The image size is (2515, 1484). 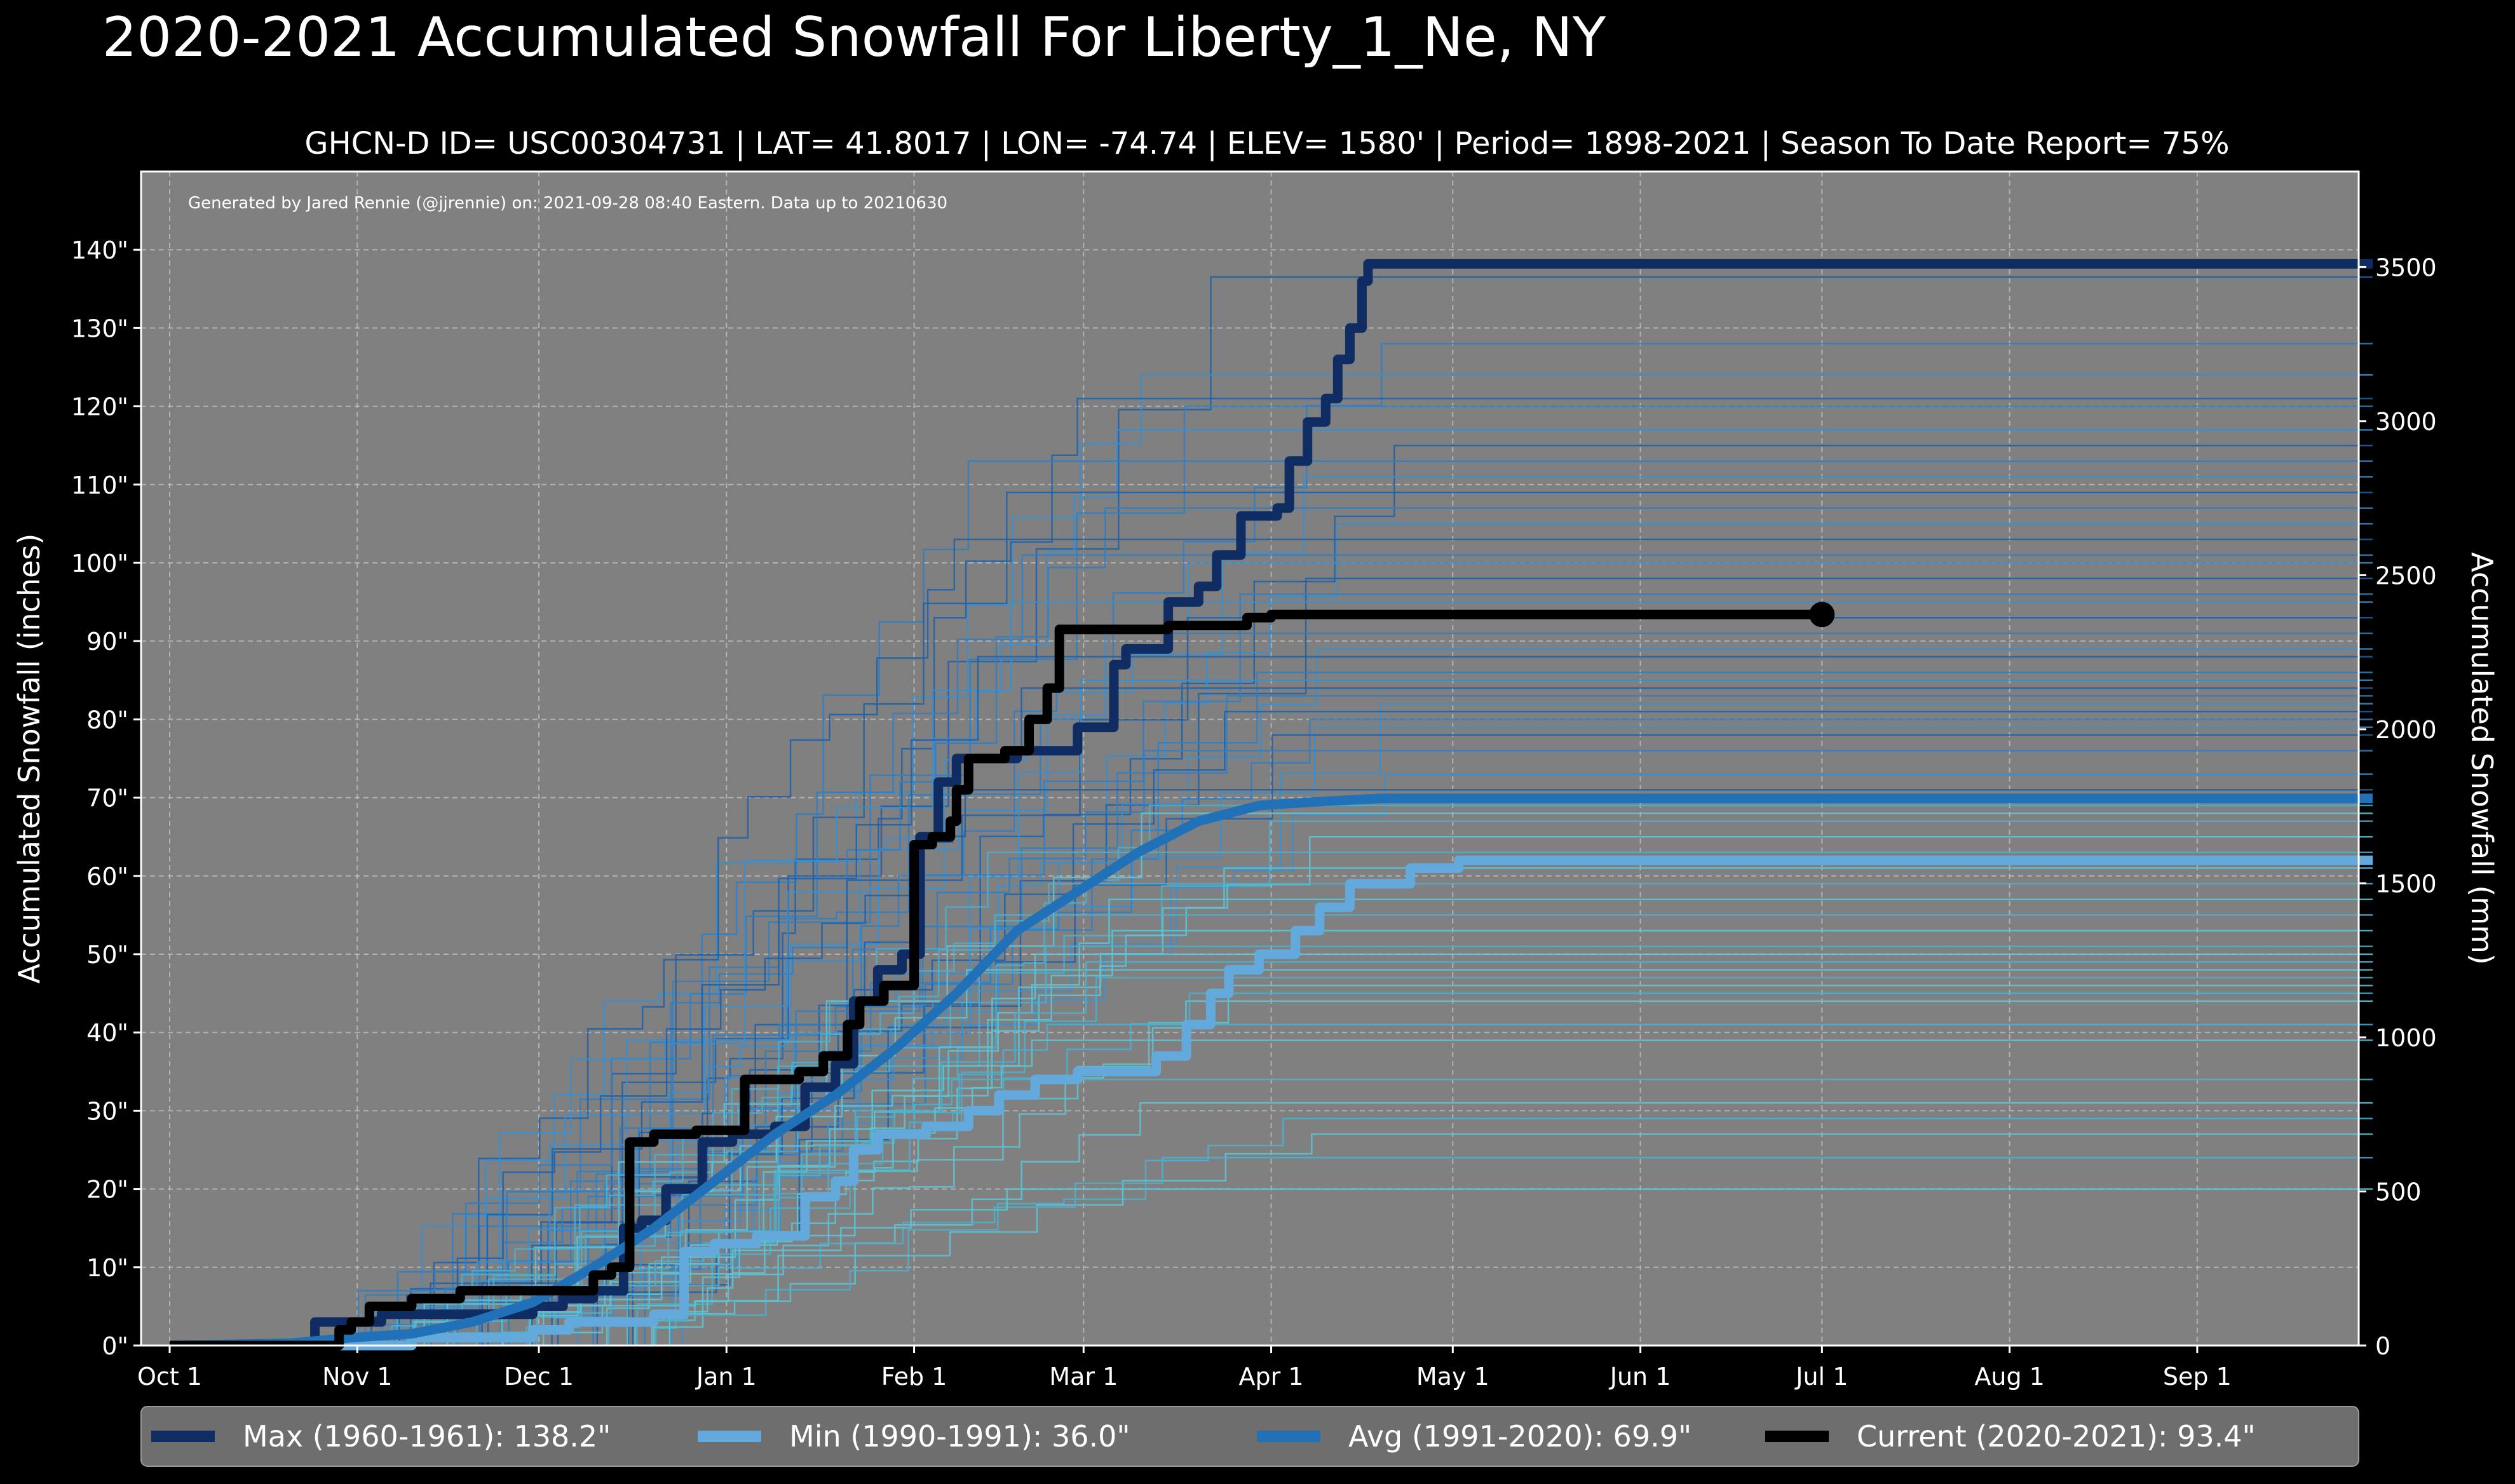 I want to click on y2-tick-label: 500, so click(x=2398, y=1192).